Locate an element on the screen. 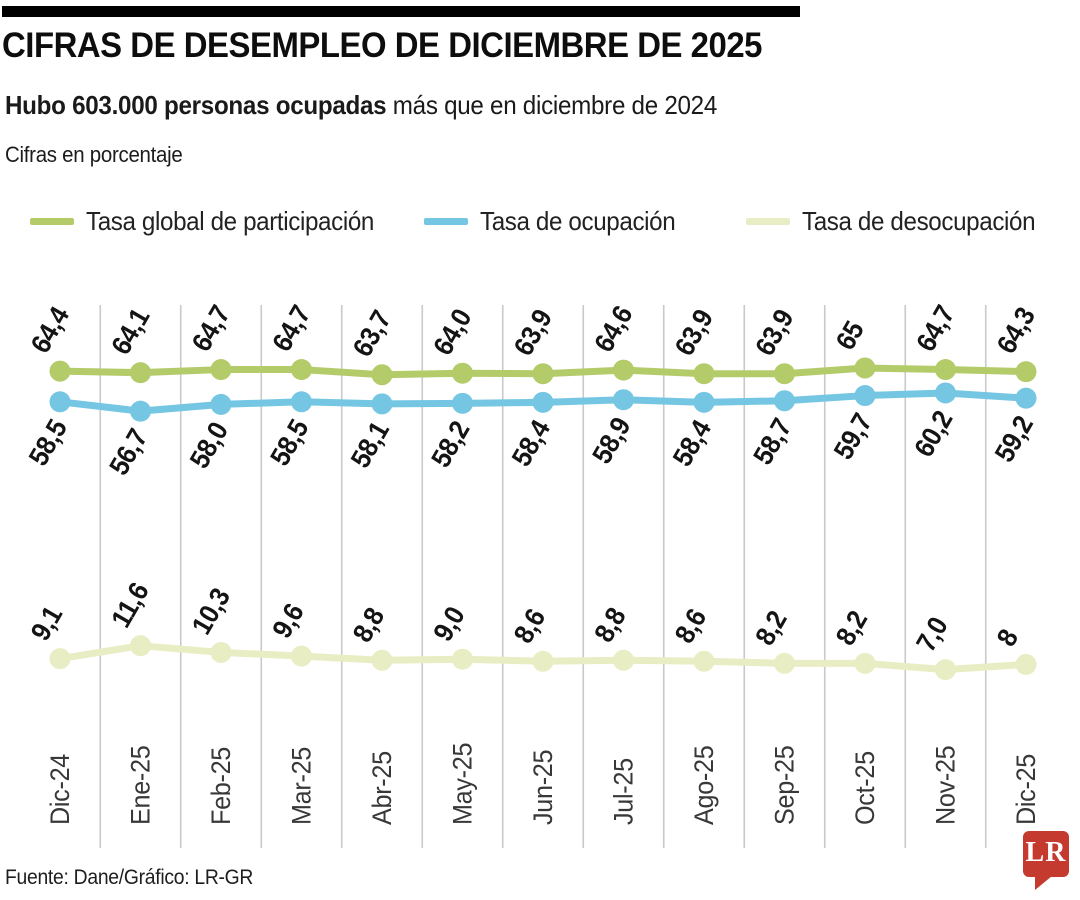 The width and height of the screenshot is (1080, 900). value-label: 64,4 is located at coordinates (49, 329).